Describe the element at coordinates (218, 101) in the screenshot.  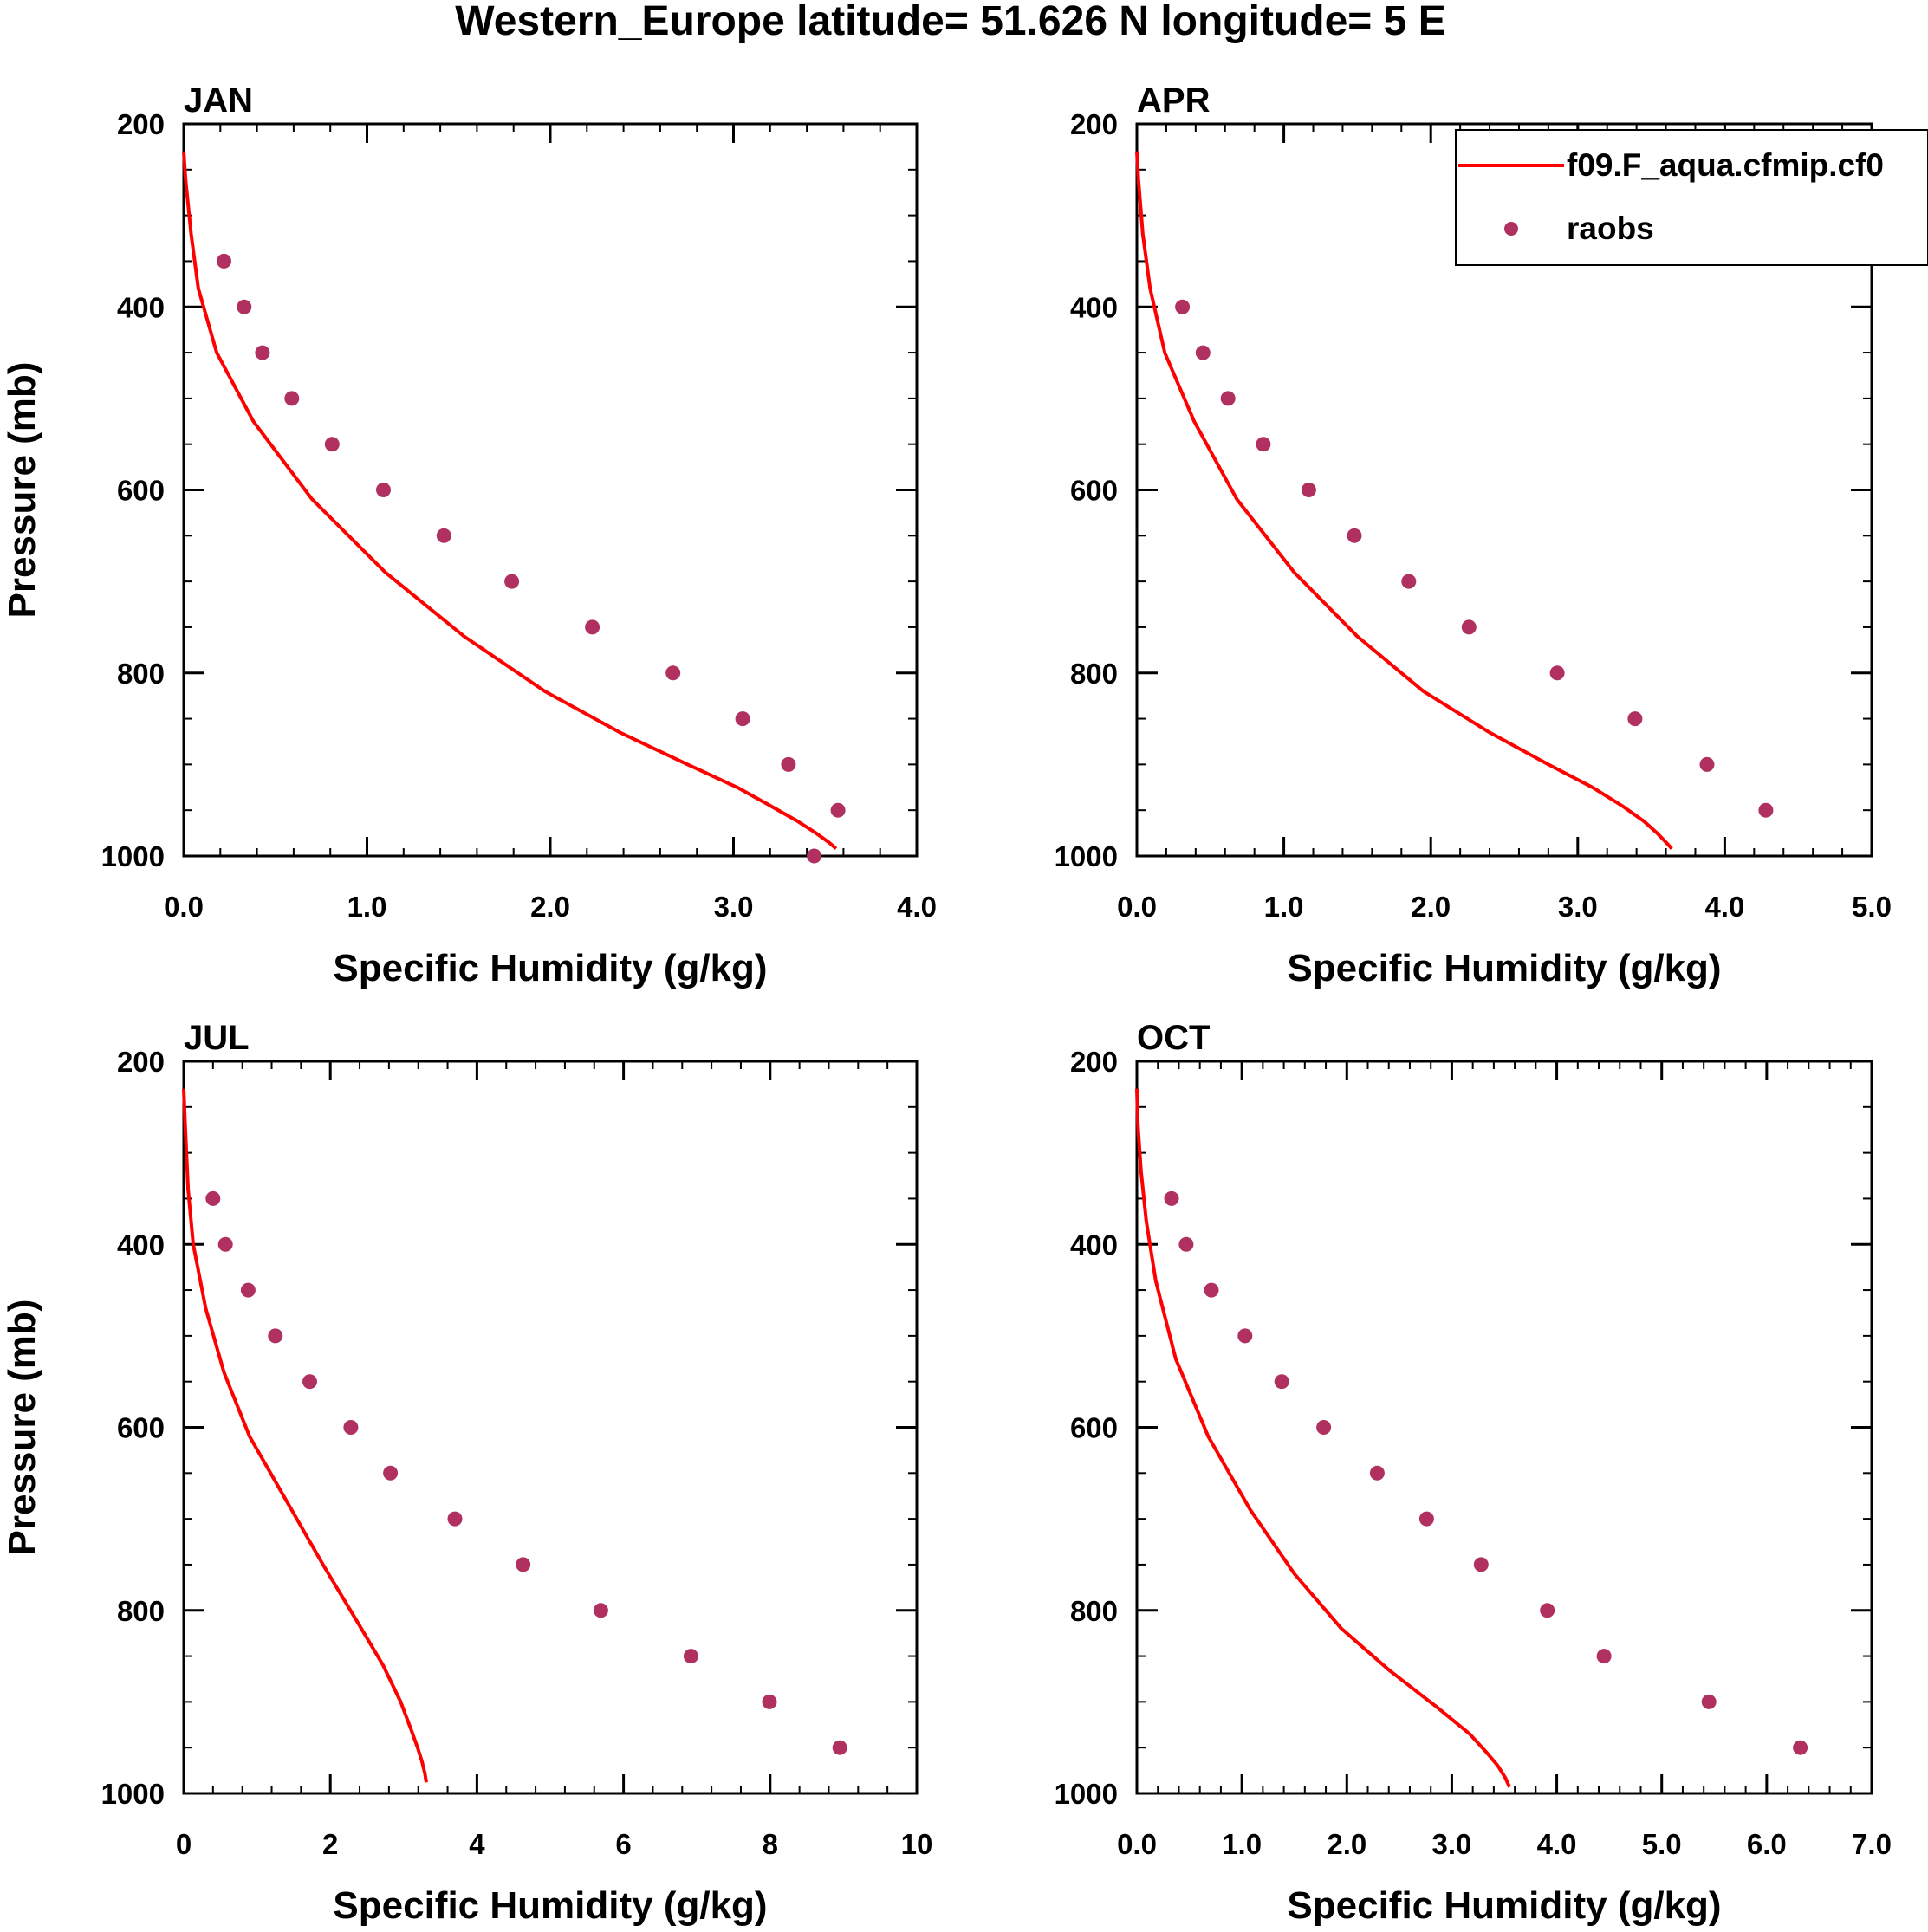
I see `panel-label: JAN` at that location.